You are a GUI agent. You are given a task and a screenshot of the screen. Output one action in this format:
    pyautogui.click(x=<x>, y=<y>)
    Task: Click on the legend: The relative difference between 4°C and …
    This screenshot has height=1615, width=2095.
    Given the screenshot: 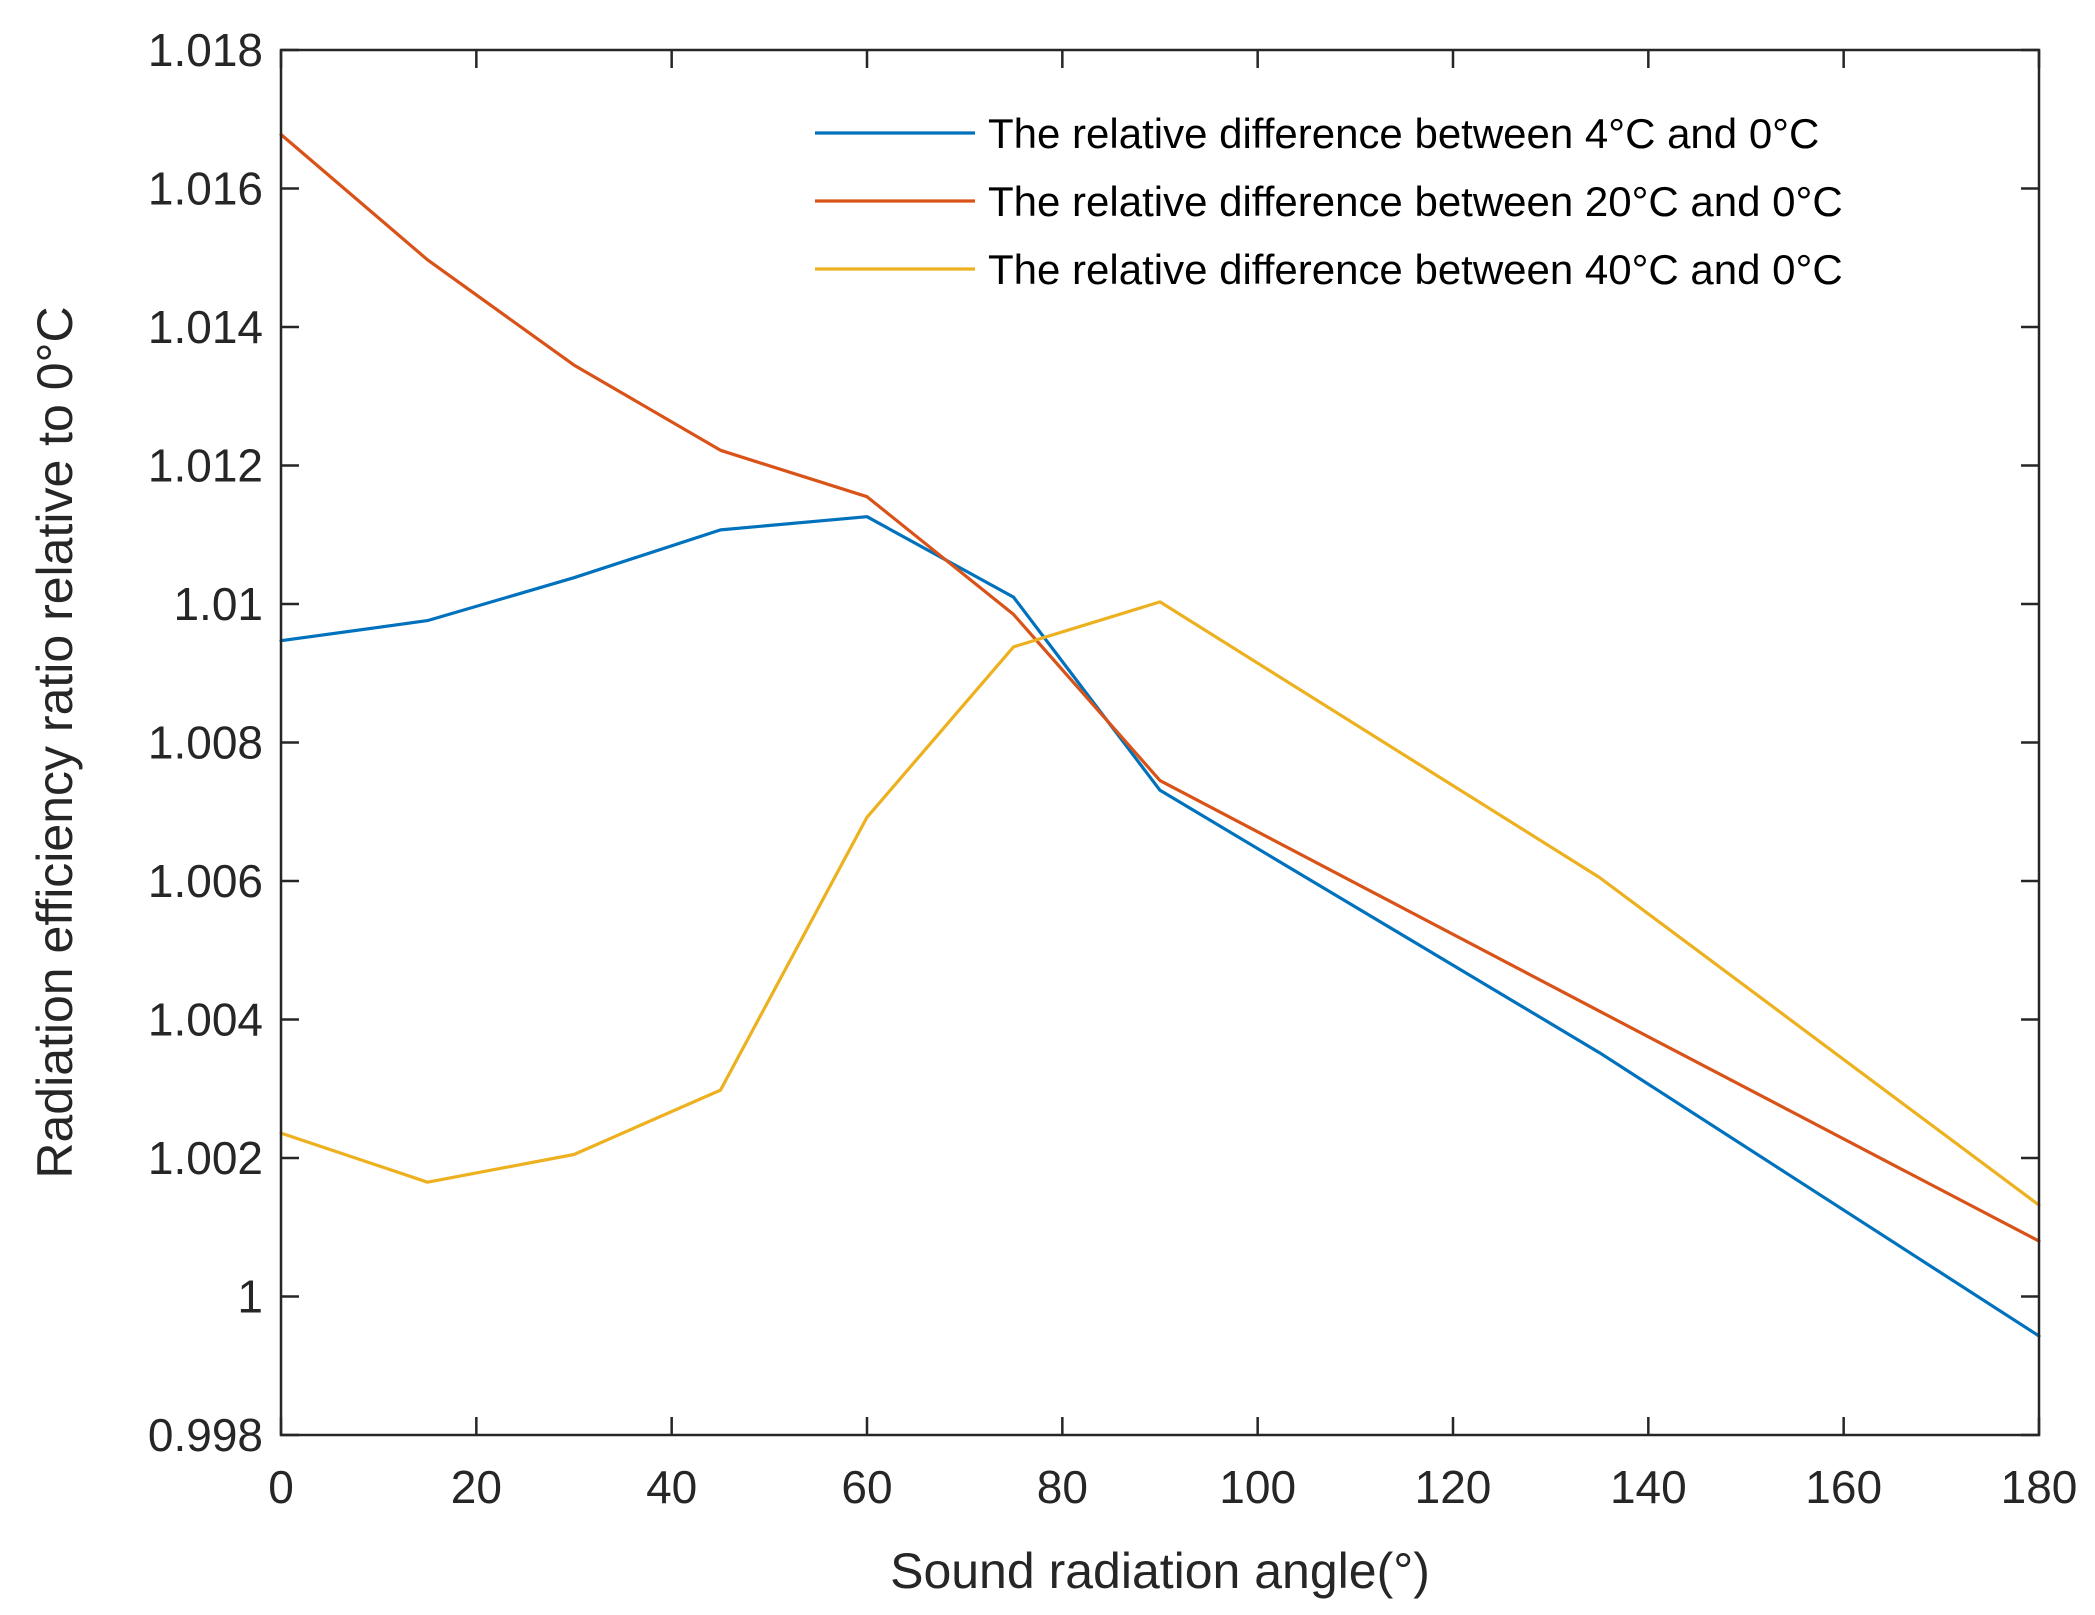 What is the action you would take?
    pyautogui.click(x=1329, y=201)
    